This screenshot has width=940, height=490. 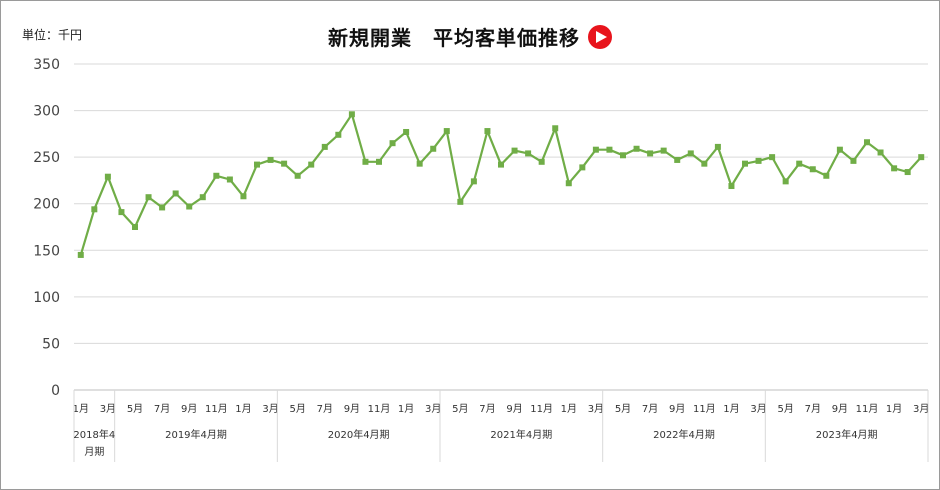 What do you see at coordinates (55, 391) in the screenshot?
I see `y-tick-label: 0` at bounding box center [55, 391].